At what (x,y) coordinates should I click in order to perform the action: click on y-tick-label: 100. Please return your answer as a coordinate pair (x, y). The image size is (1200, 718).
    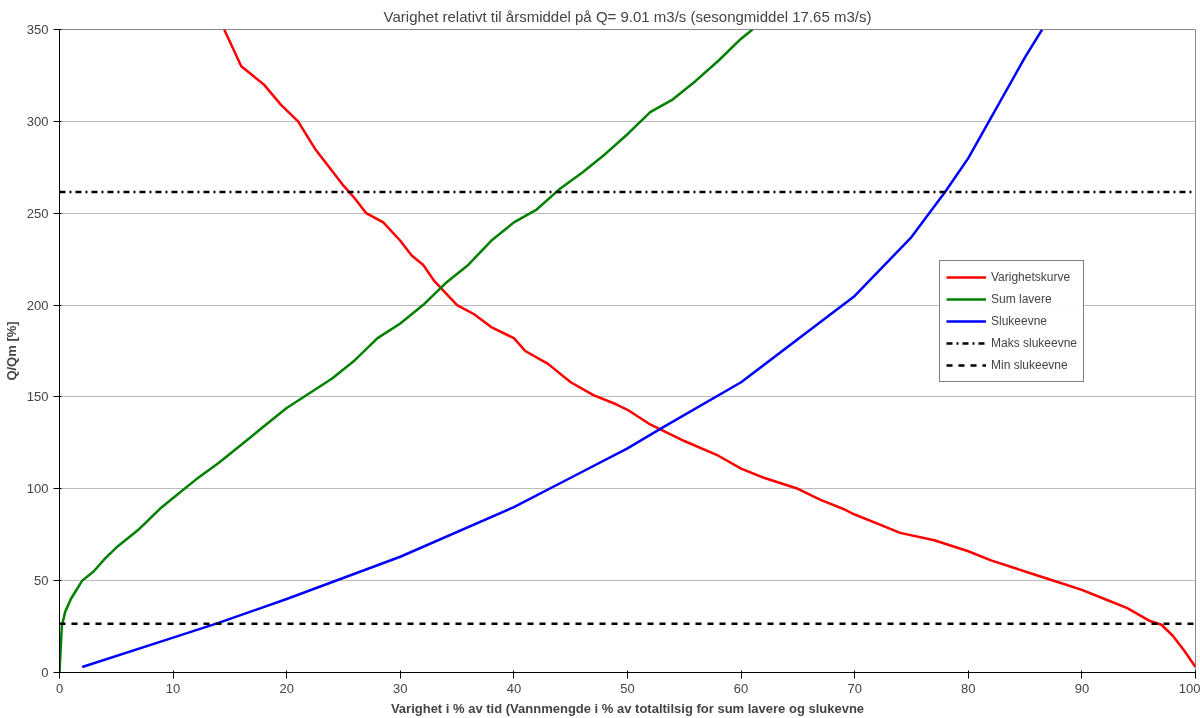
    Looking at the image, I should click on (37, 489).